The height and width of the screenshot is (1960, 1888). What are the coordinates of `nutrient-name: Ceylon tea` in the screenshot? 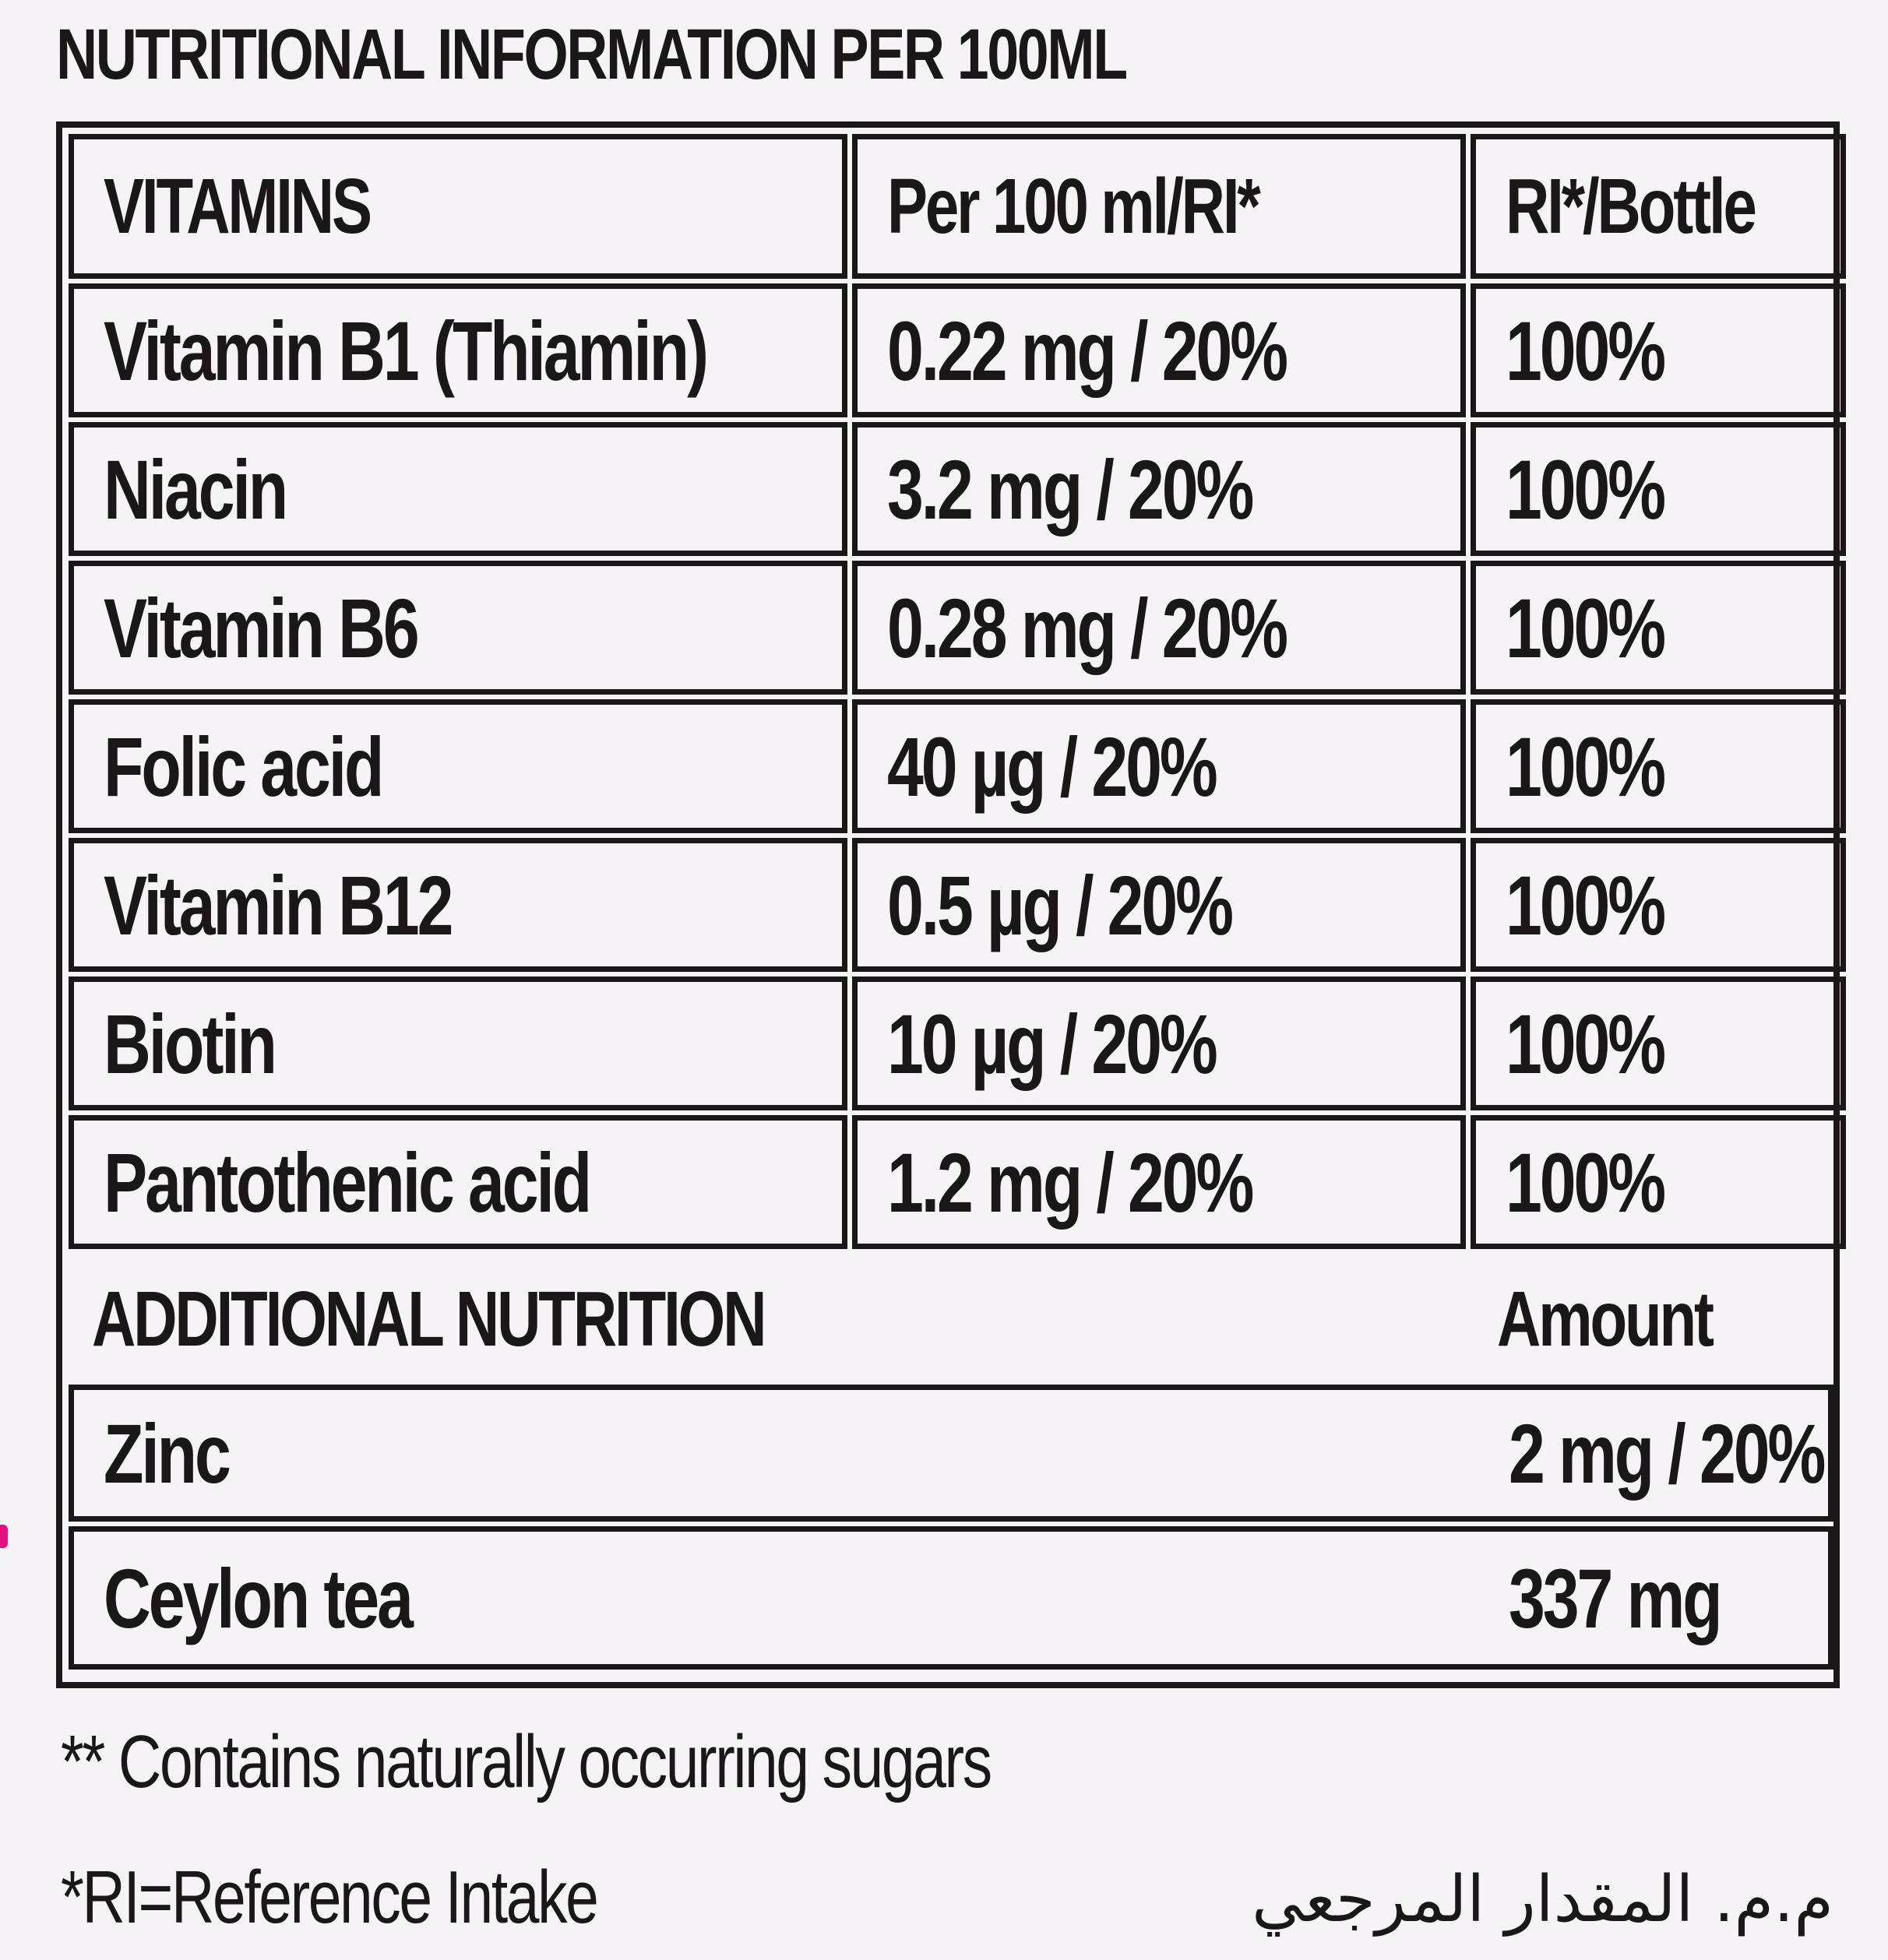 It's located at (259, 1597).